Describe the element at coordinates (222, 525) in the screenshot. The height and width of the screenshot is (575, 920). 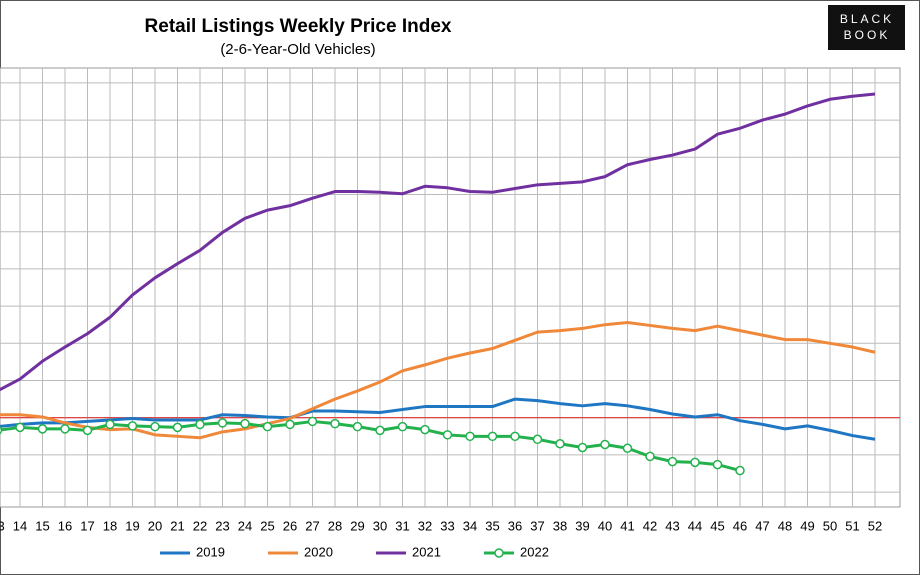
I see `x-tick-label: 23` at that location.